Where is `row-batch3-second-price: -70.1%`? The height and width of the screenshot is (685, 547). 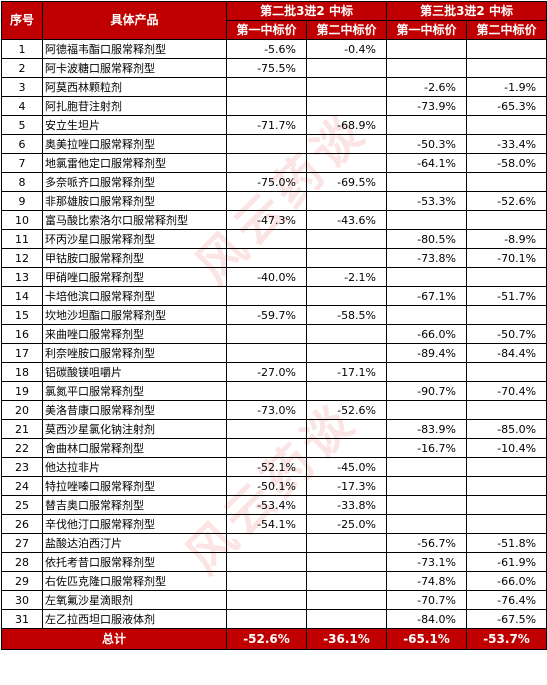
row-batch3-second-price: -70.1% is located at coordinates (506, 258).